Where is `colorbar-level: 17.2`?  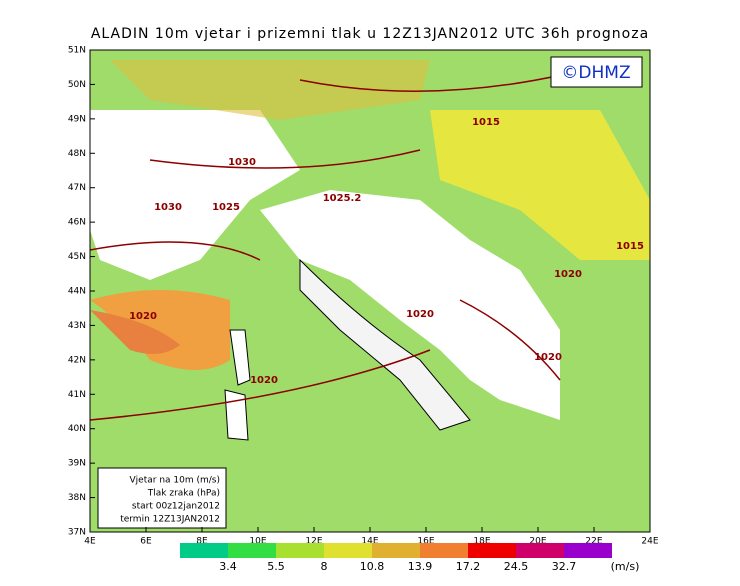 colorbar-level: 17.2 is located at coordinates (468, 566).